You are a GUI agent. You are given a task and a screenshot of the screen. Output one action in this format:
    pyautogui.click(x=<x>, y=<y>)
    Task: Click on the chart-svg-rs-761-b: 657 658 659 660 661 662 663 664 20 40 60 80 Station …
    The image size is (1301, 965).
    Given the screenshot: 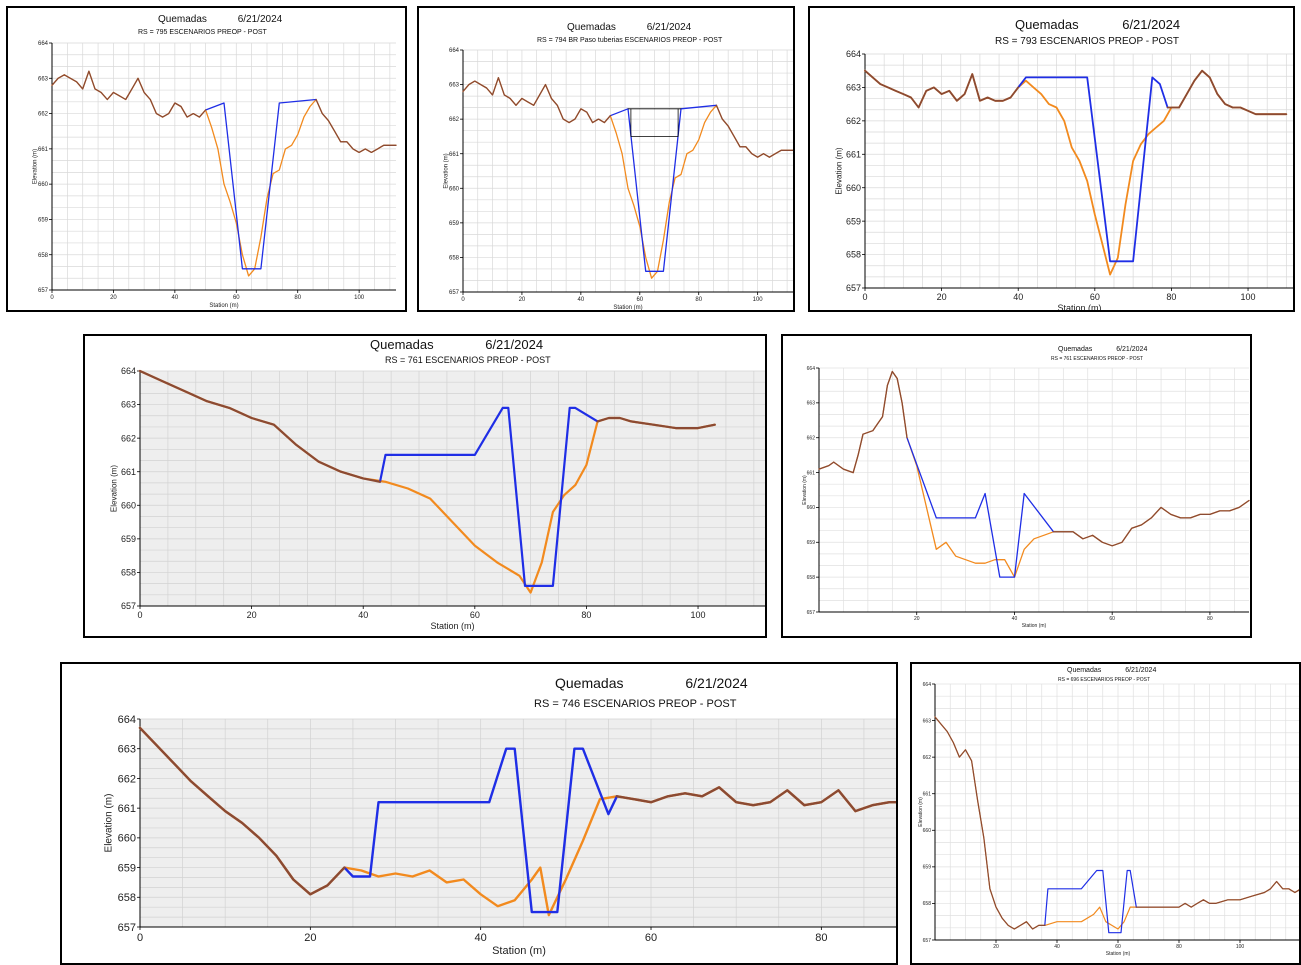 What is the action you would take?
    pyautogui.click(x=1026, y=497)
    